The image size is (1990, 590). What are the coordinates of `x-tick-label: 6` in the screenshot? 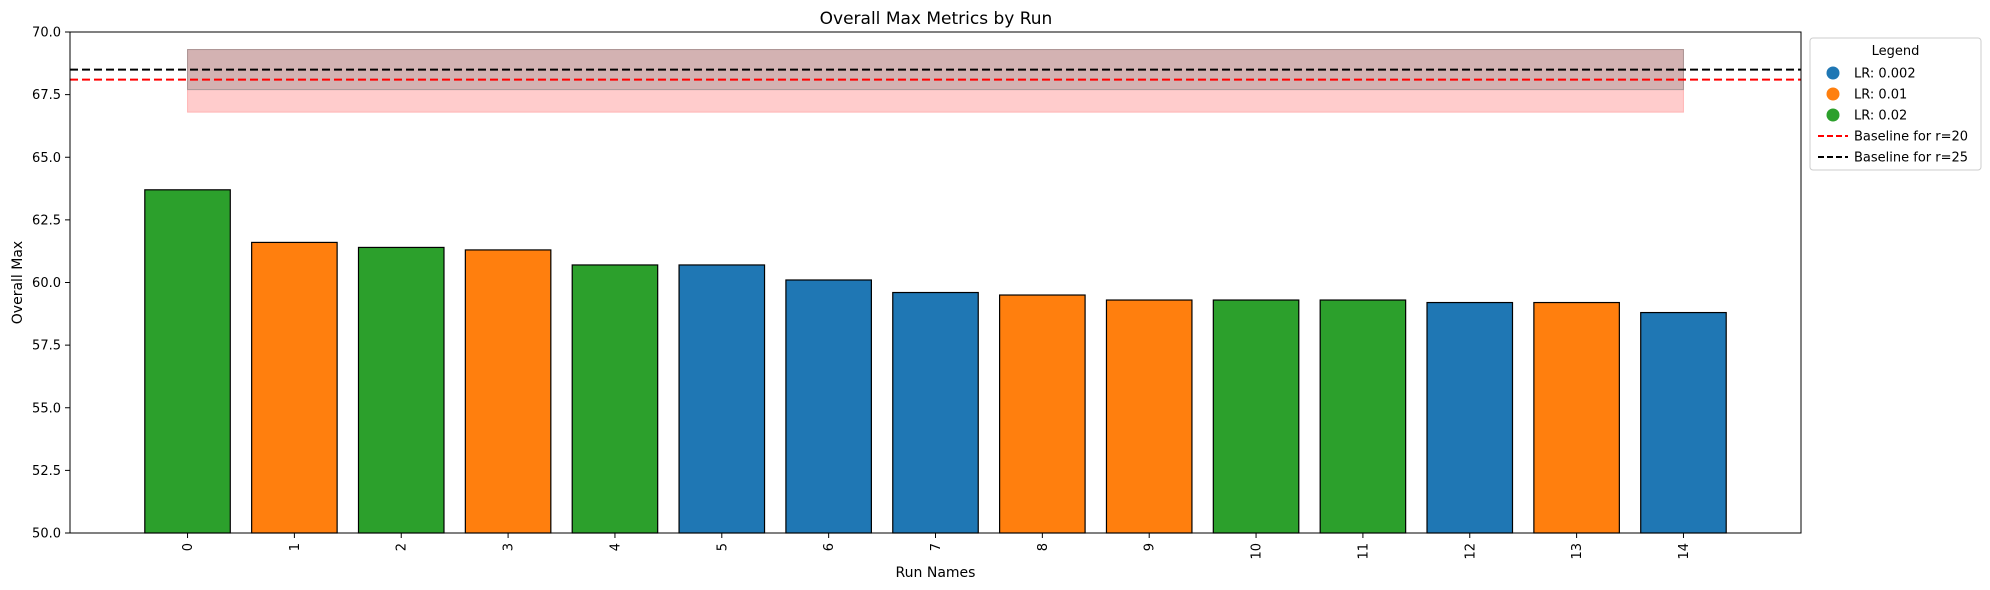 It's located at (829, 547).